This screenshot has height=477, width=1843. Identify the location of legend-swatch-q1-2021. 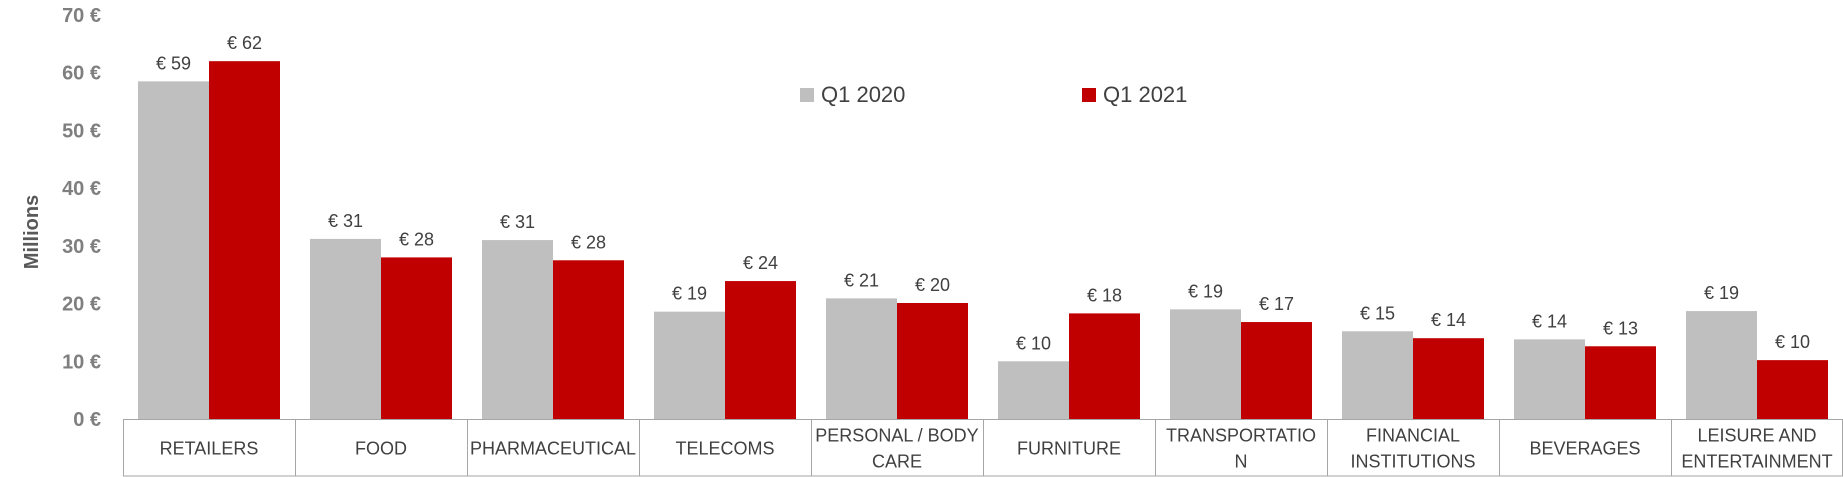
(1089, 95).